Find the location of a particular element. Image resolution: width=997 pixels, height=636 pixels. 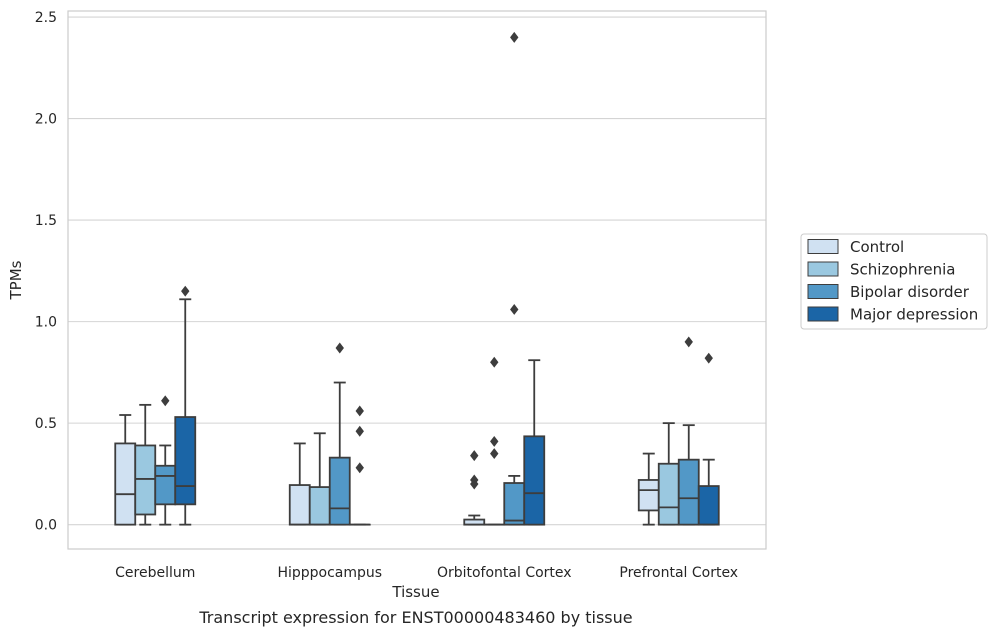

x-tick-label: Hipppocampus is located at coordinates (329, 573).